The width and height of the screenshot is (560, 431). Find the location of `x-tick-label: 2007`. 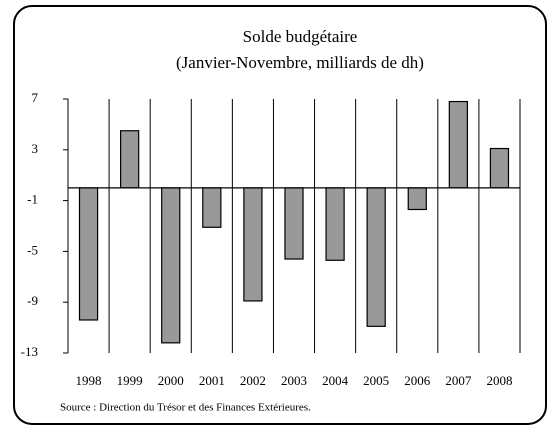

x-tick-label: 2007 is located at coordinates (458, 380).